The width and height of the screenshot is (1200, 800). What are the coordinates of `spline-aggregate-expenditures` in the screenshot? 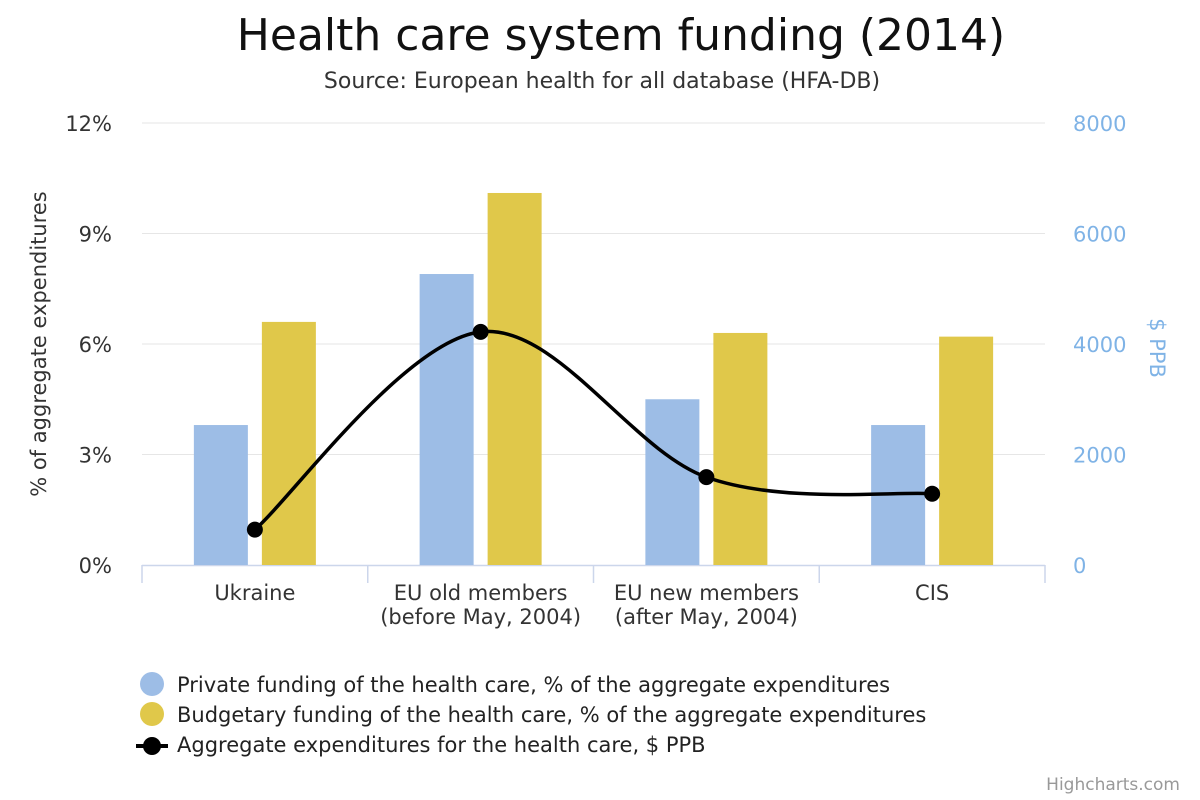 It's located at (593, 430).